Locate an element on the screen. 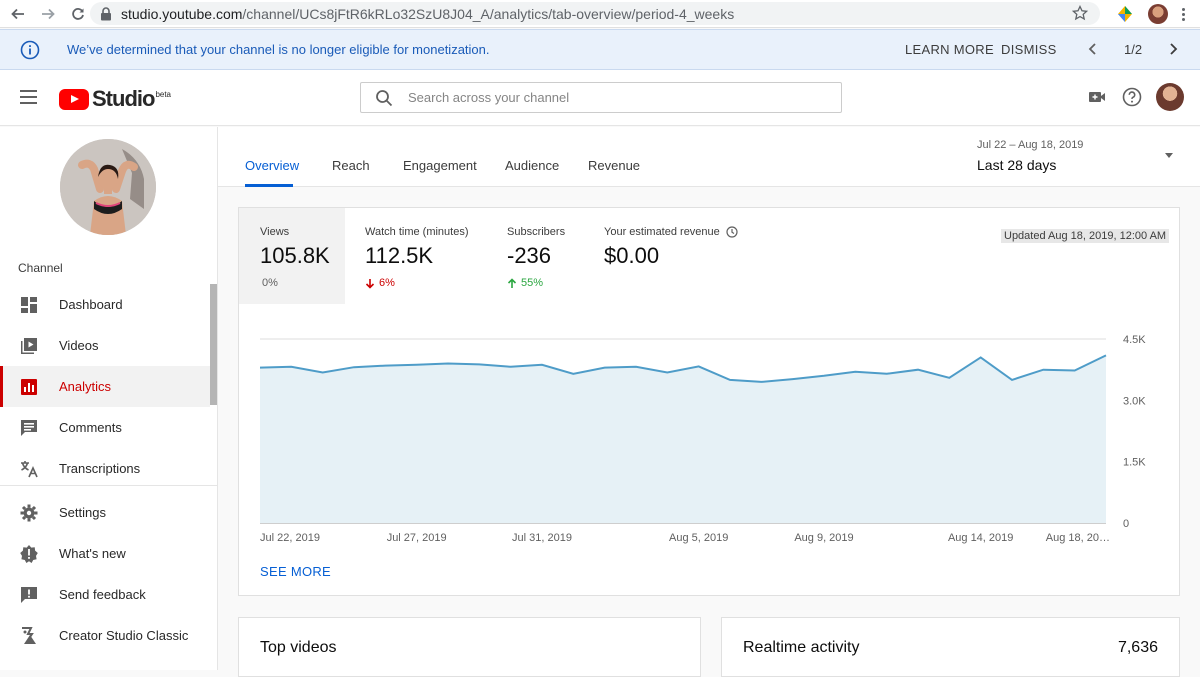 Image resolution: width=1200 pixels, height=677 pixels. sidebar-item-creator-studio-classic: Creator Studio Classic is located at coordinates (105, 635).